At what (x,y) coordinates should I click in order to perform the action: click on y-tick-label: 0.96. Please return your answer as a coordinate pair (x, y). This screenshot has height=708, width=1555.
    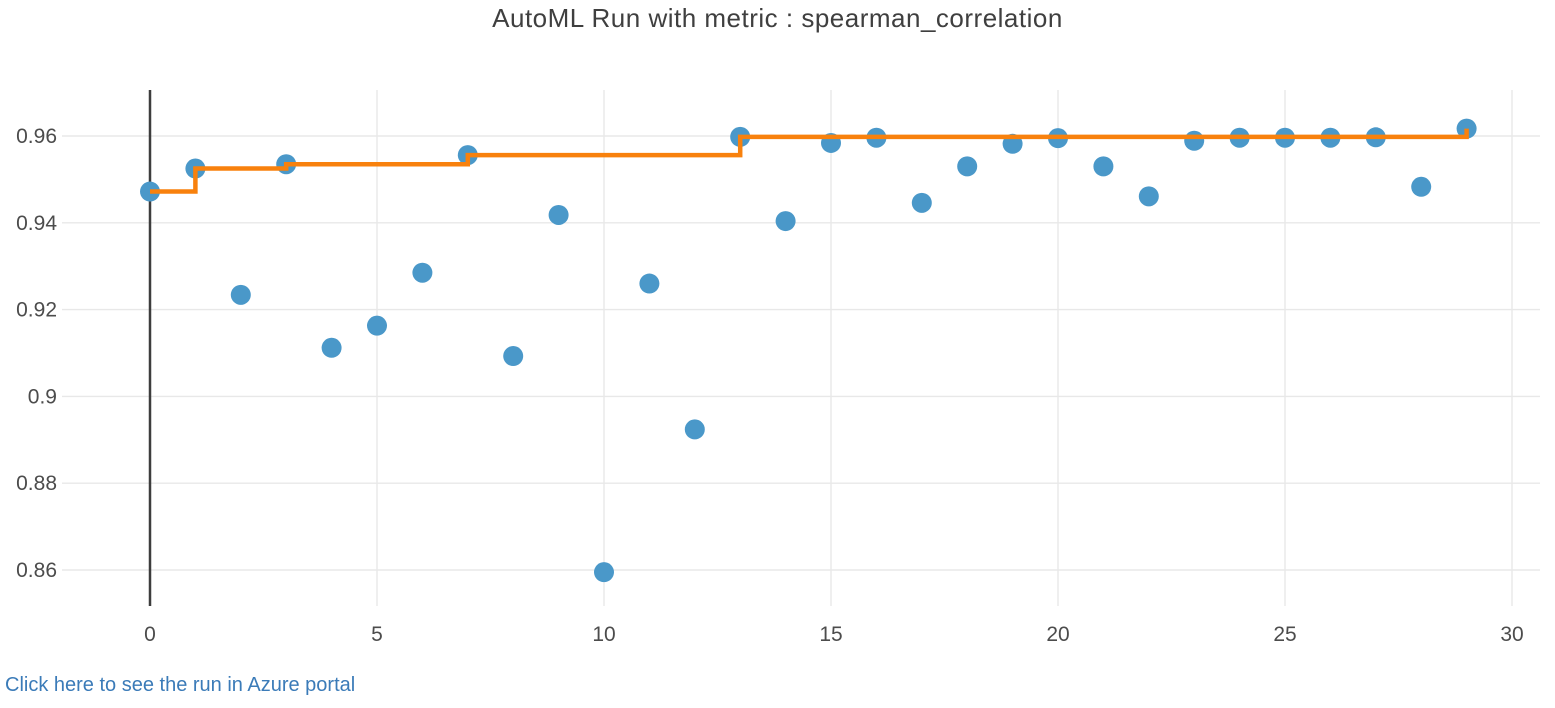
    Looking at the image, I should click on (36, 136).